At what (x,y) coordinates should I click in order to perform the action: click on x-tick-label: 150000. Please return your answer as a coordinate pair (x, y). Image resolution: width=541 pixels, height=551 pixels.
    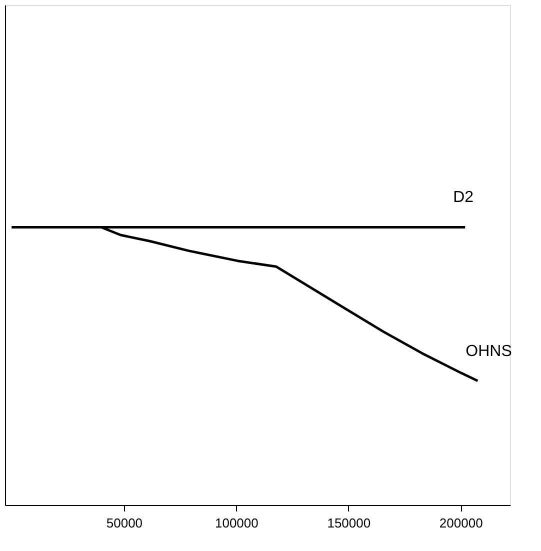
    Looking at the image, I should click on (349, 523).